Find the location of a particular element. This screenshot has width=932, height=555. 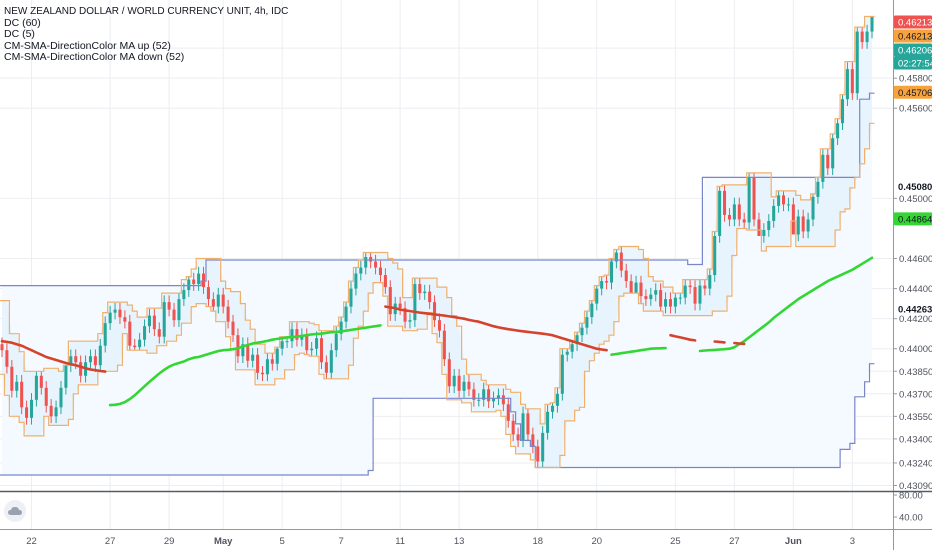

price-tick-label: 0.43700 is located at coordinates (915, 394).